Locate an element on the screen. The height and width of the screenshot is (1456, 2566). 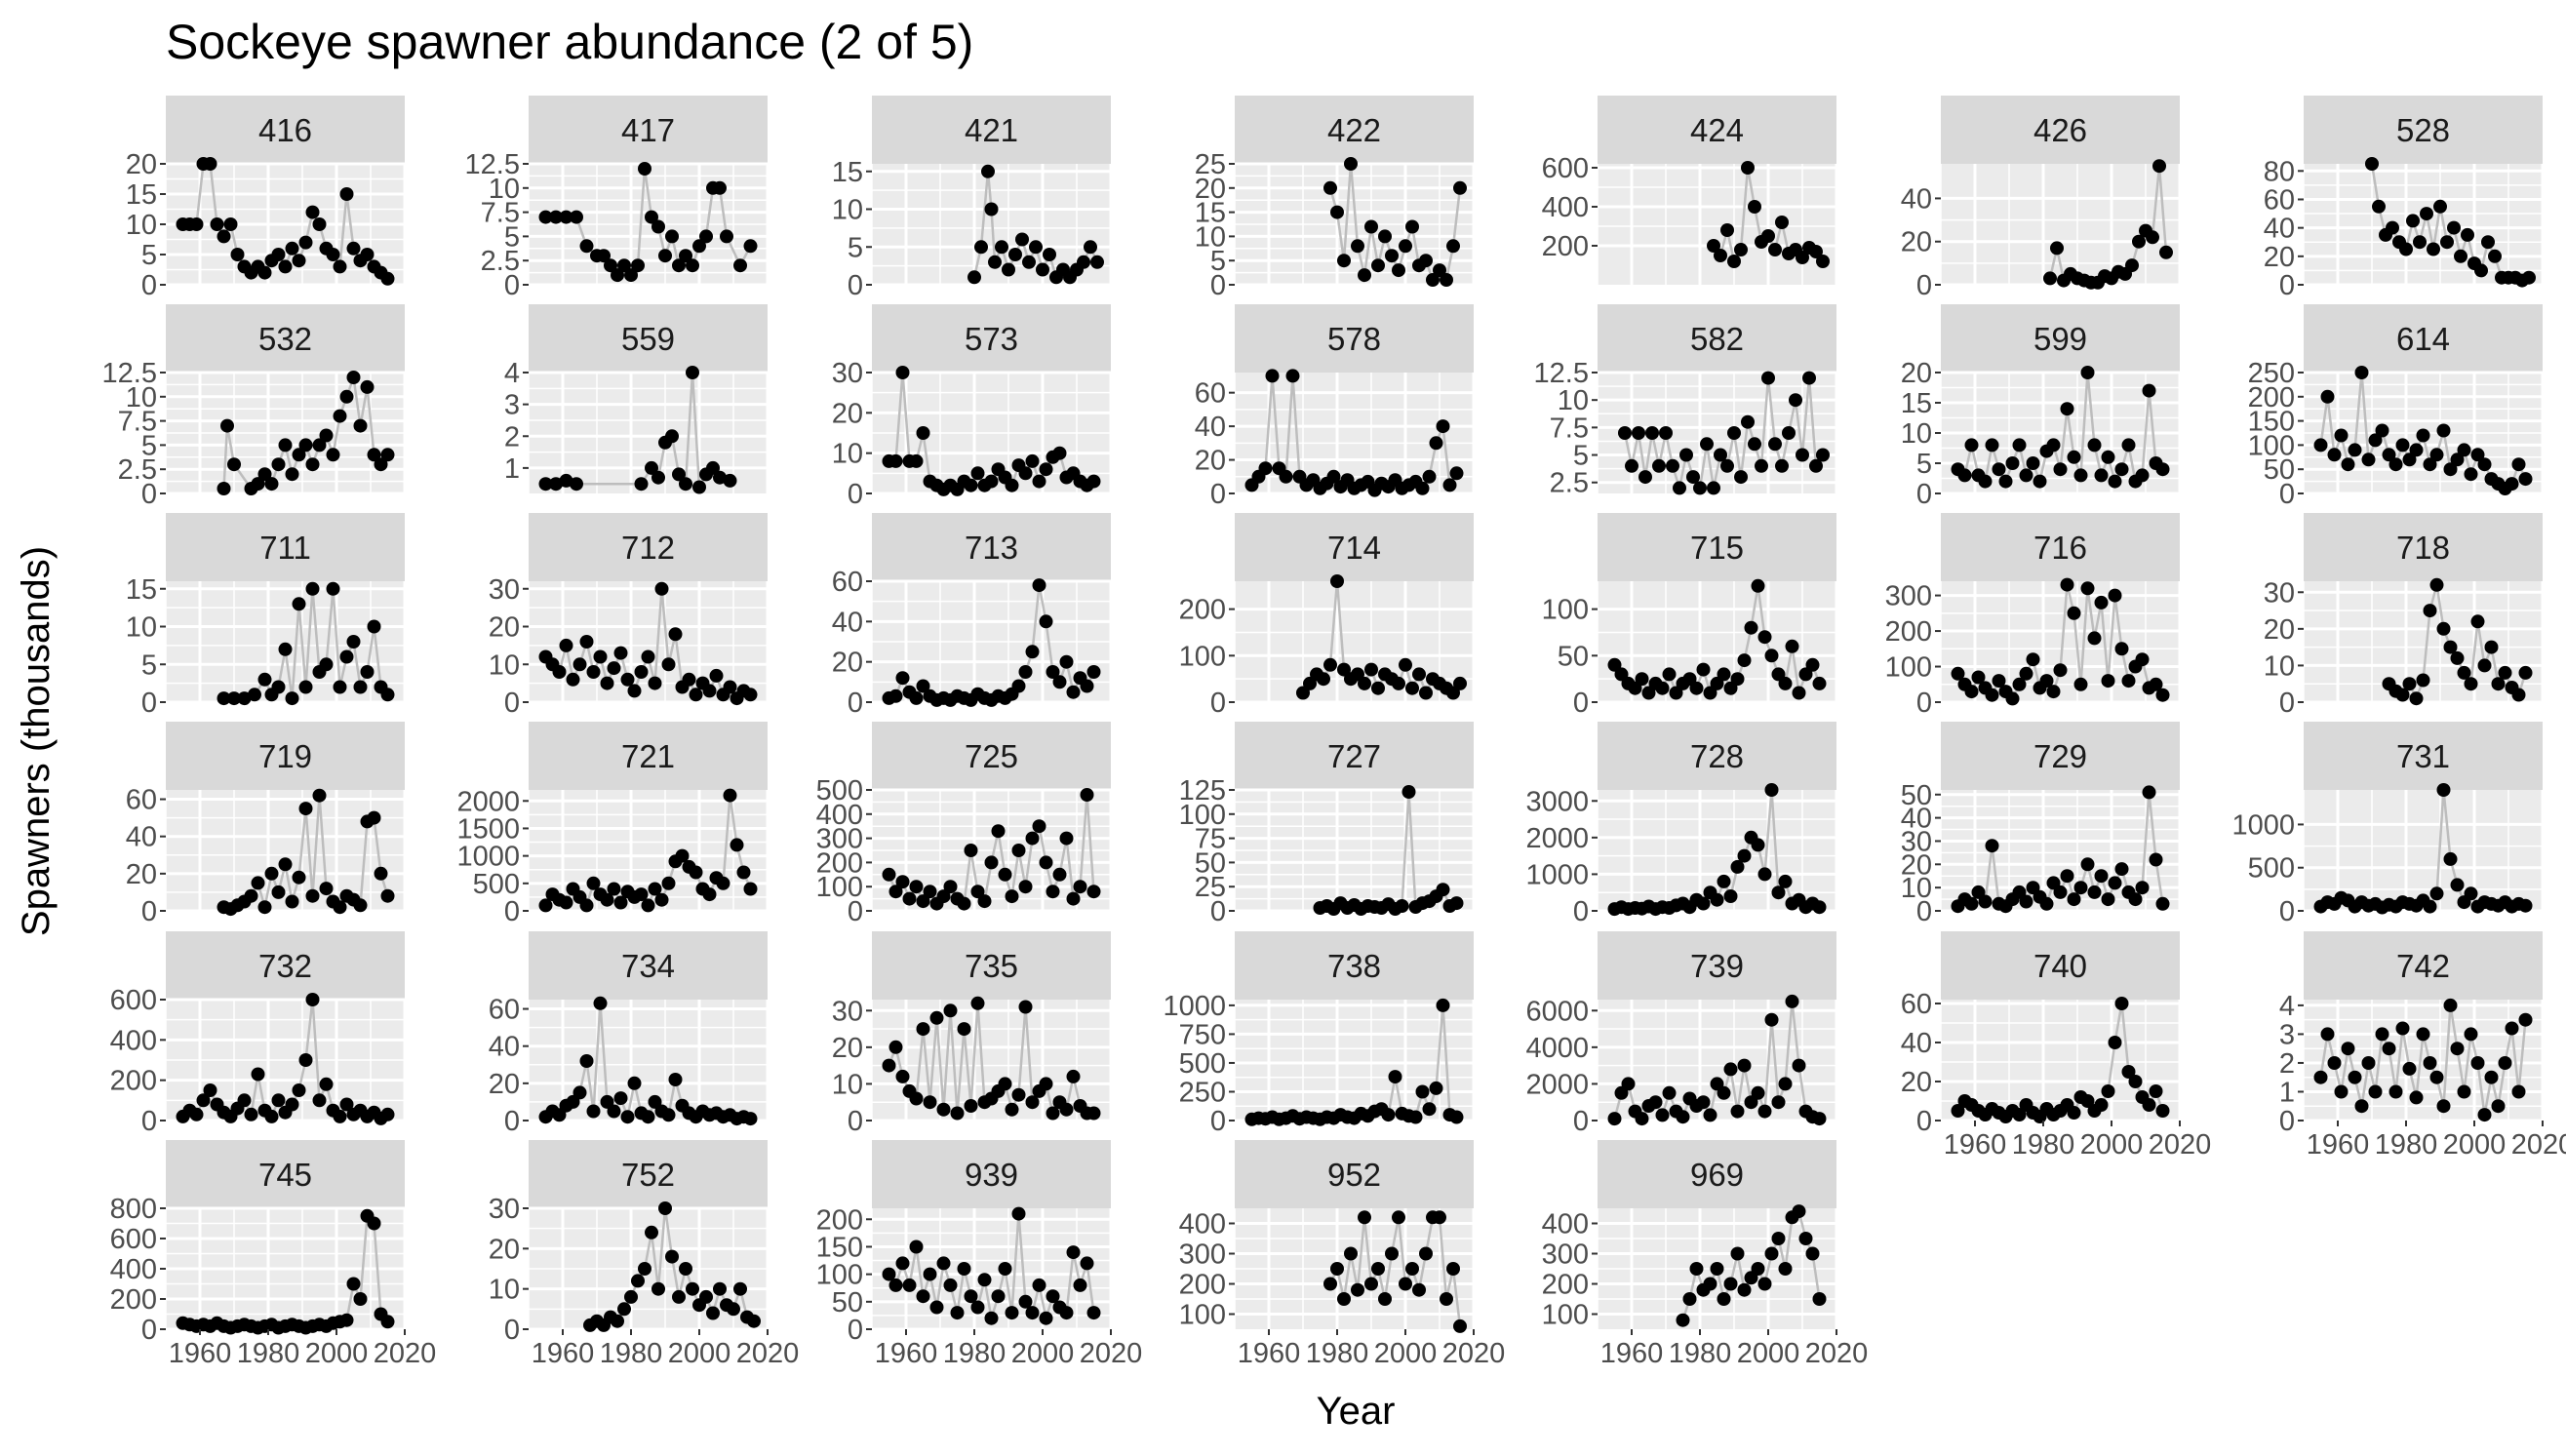
y-tick-label: 1500 is located at coordinates (488, 829).